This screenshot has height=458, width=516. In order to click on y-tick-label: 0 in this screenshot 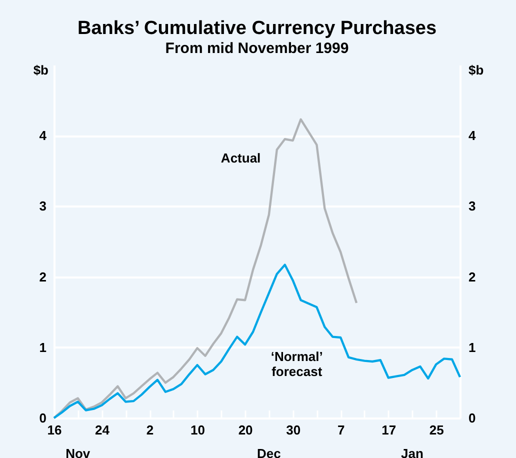, I will do `click(42, 418)`.